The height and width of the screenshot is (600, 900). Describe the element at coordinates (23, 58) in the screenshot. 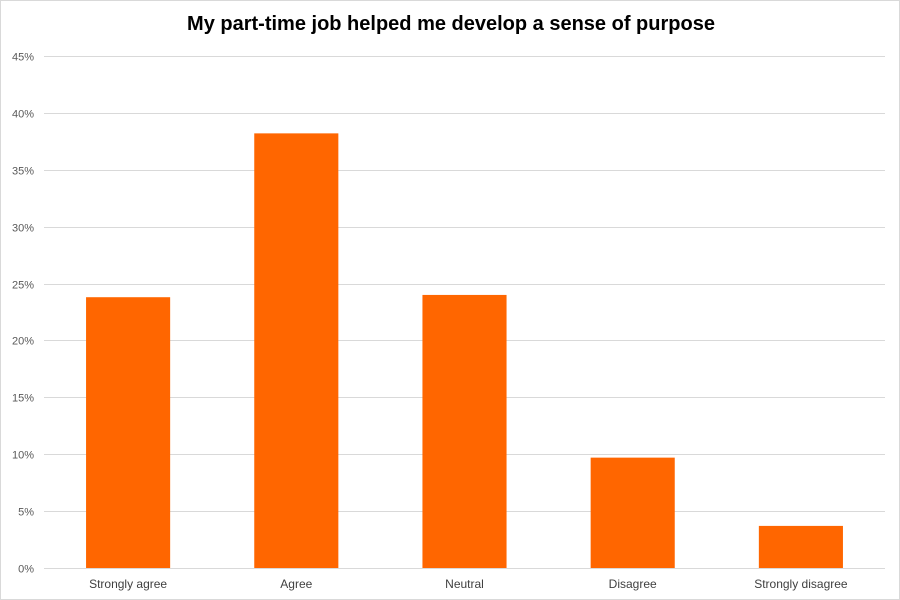

I see `y-tick-label: 45%` at that location.